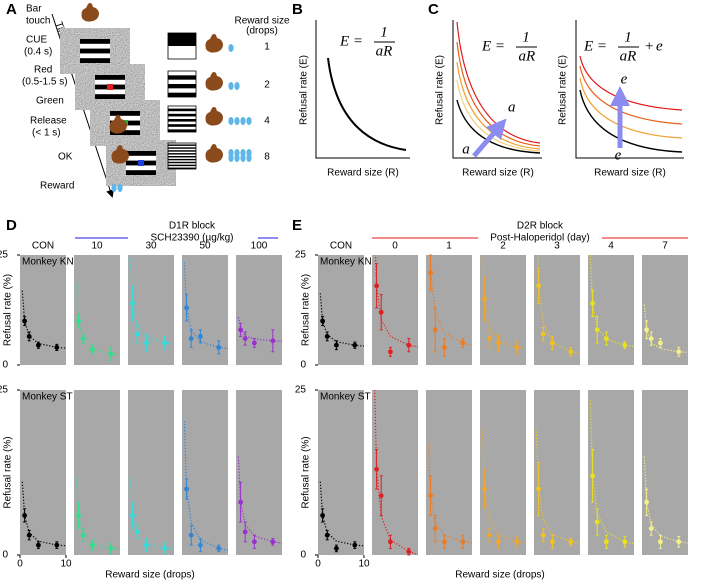 Image resolution: width=702 pixels, height=585 pixels. Describe the element at coordinates (48, 121) in the screenshot. I see `event-label: Release` at that location.